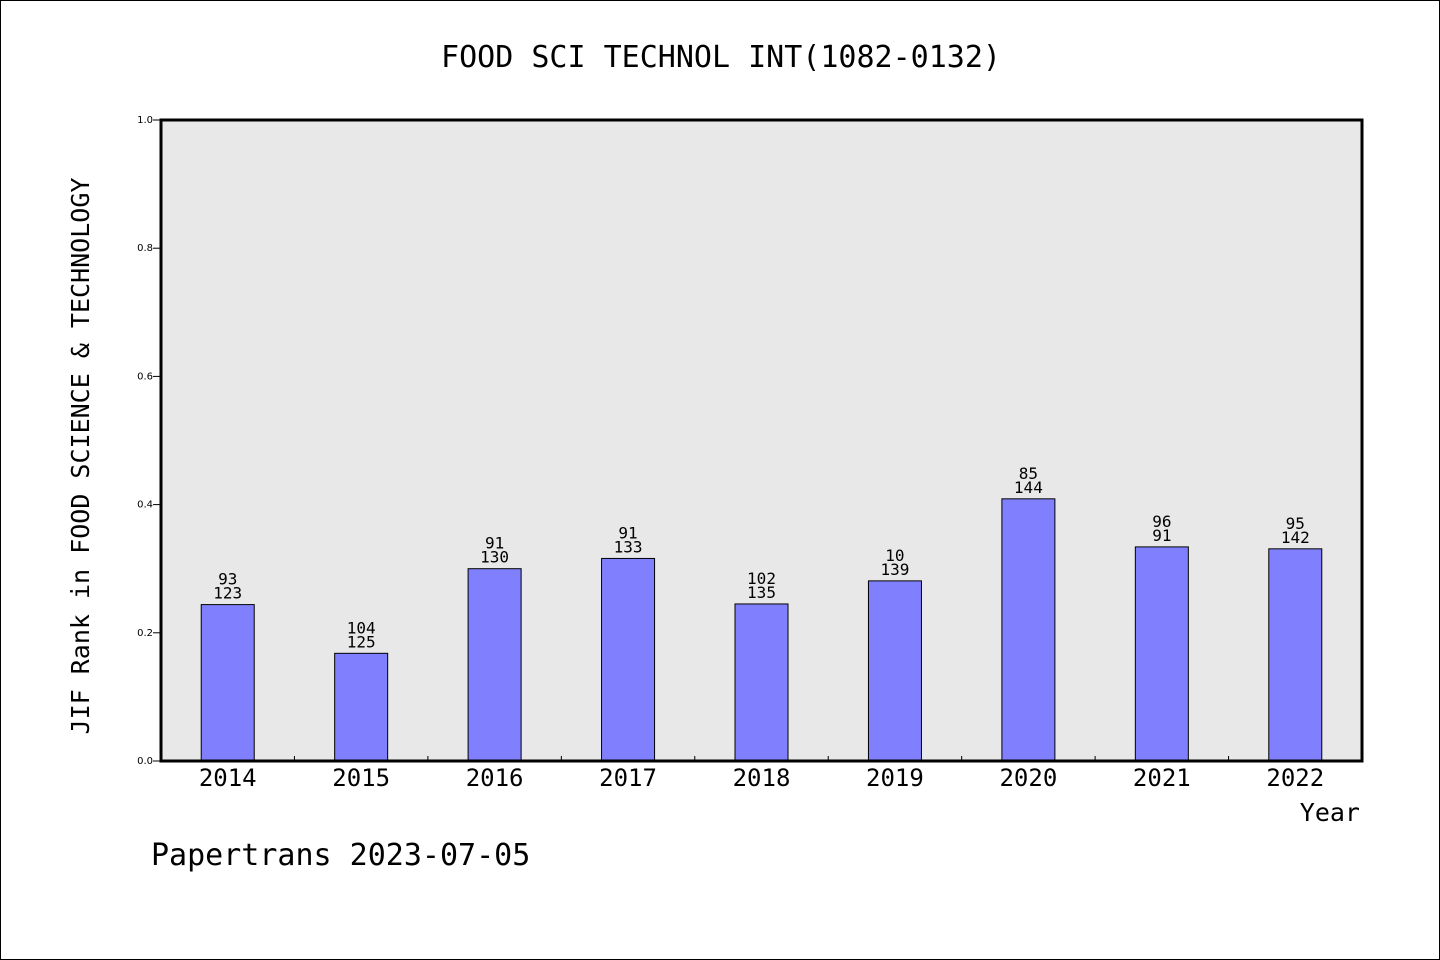 The width and height of the screenshot is (1440, 960). What do you see at coordinates (761, 578) in the screenshot?
I see `bar-label-rank: 102` at bounding box center [761, 578].